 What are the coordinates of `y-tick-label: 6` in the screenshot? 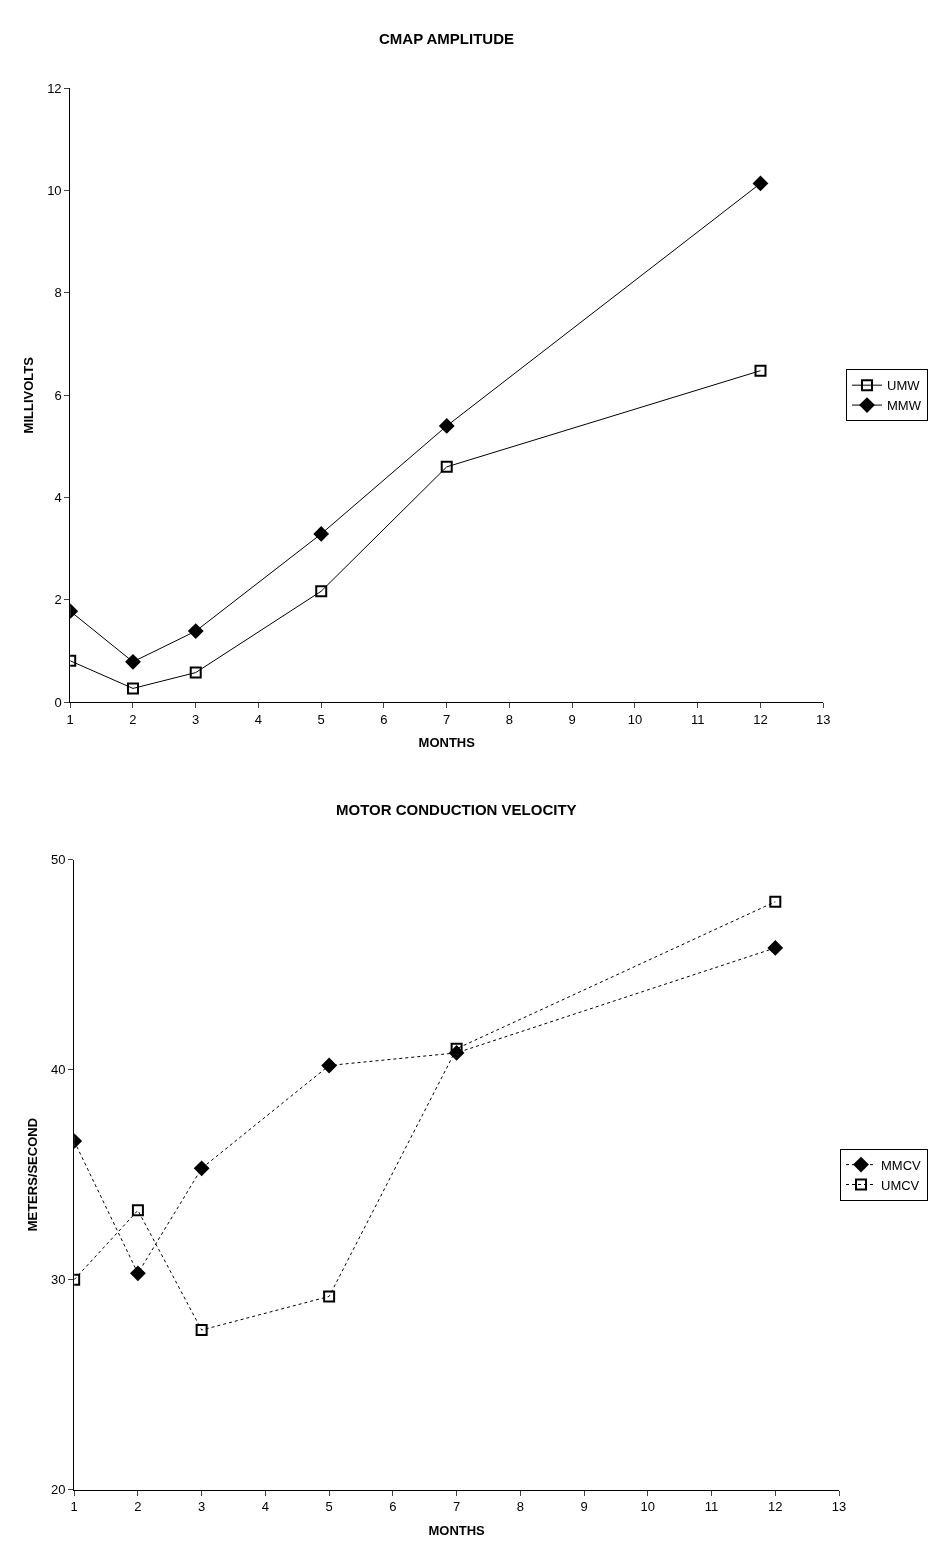 It's located at (58, 395).